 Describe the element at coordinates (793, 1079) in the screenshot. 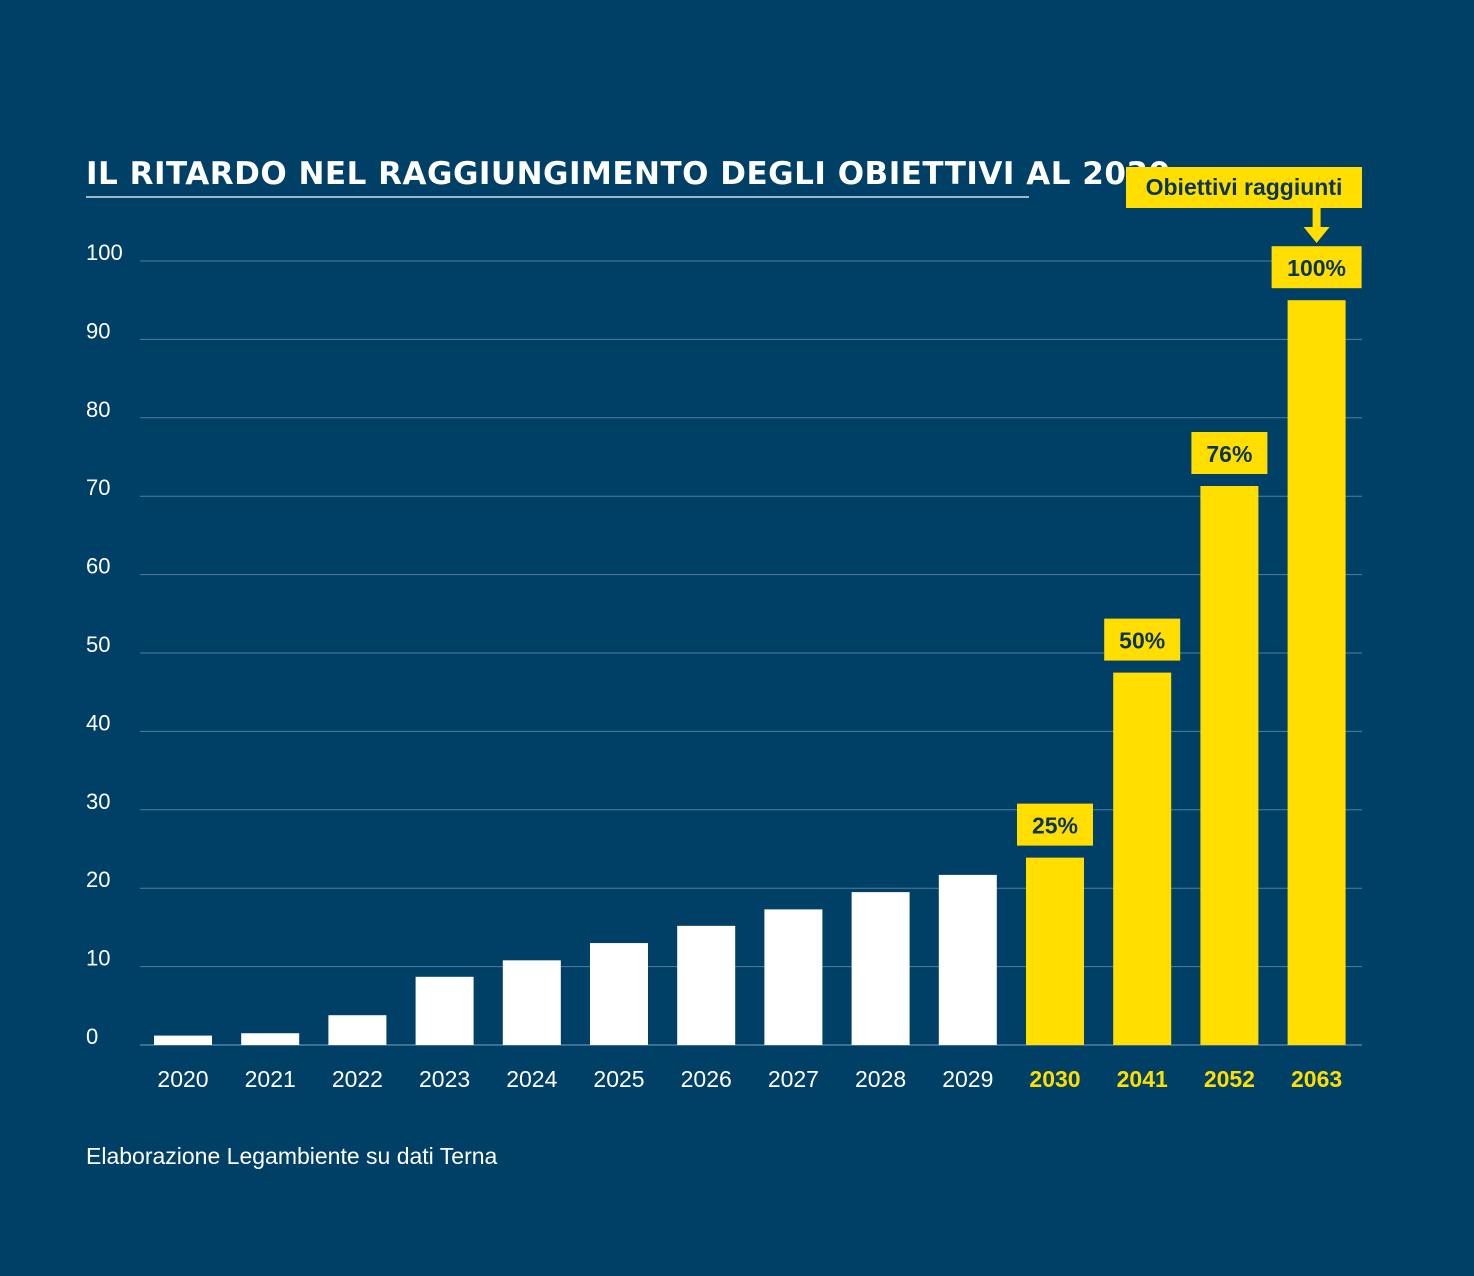

I see `x-tick-label: 2027` at that location.